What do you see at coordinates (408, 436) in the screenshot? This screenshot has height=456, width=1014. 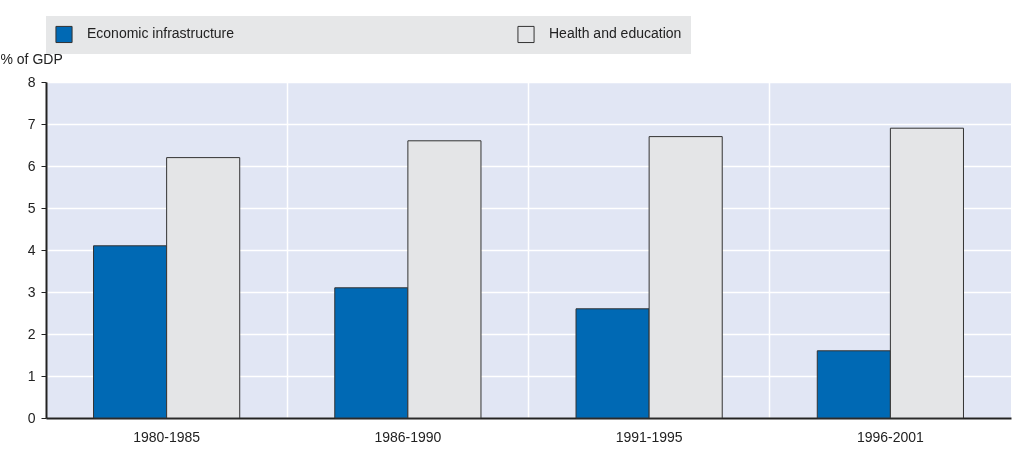 I see `x-tick-label: 1986-1990` at bounding box center [408, 436].